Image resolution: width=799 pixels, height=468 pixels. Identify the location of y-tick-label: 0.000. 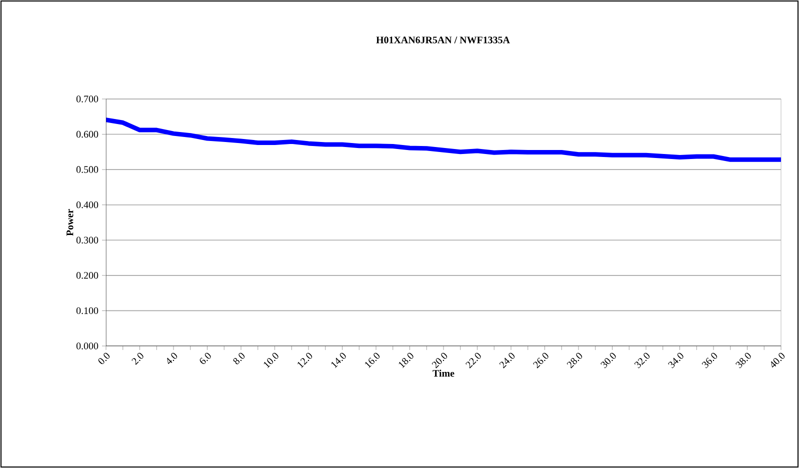
(87, 346).